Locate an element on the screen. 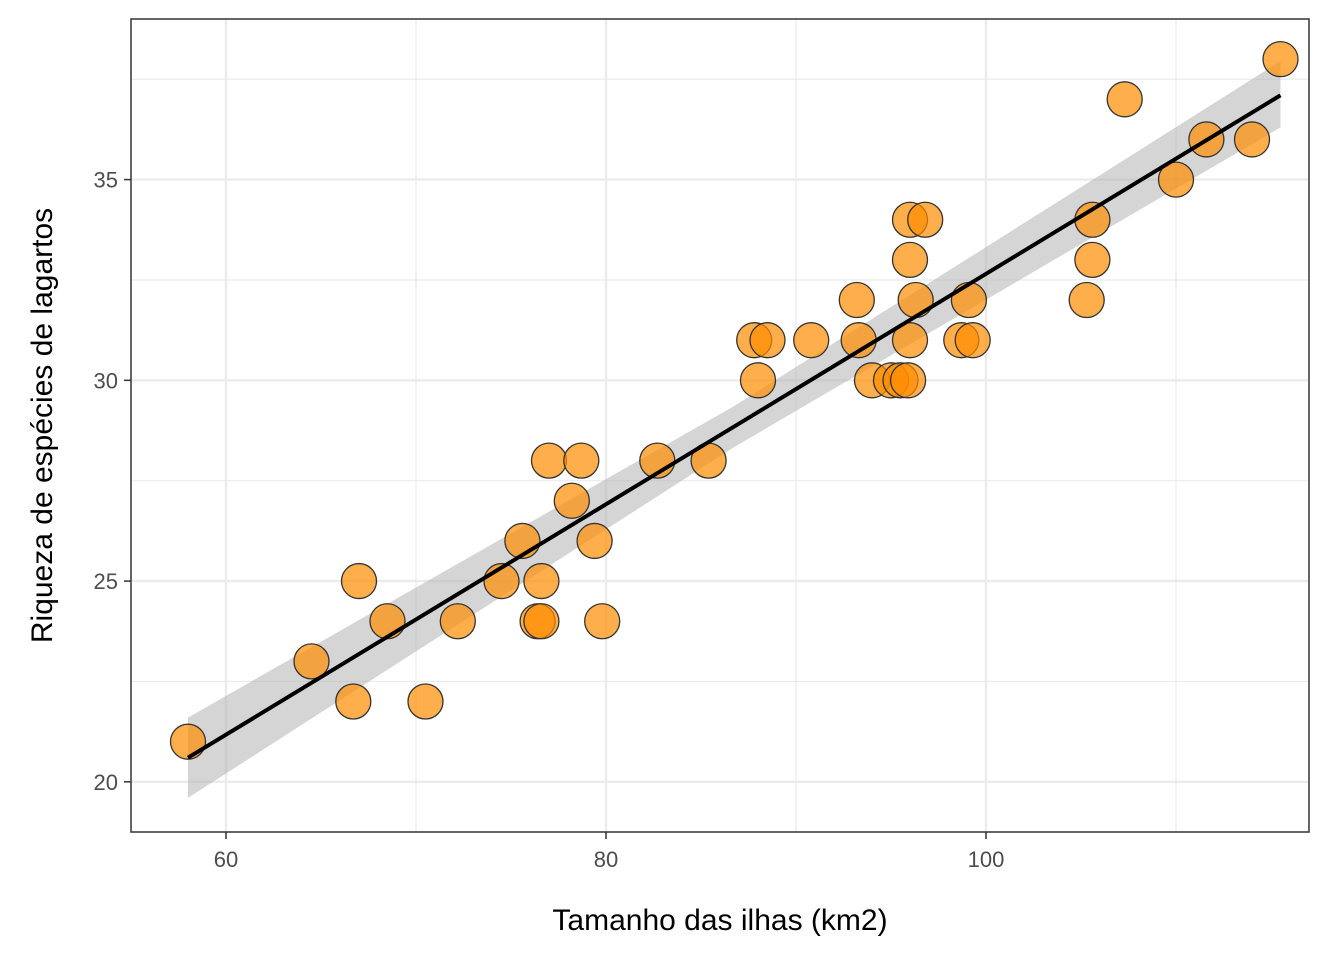 The image size is (1344, 960). y-tick-label: 20 is located at coordinates (106, 782).